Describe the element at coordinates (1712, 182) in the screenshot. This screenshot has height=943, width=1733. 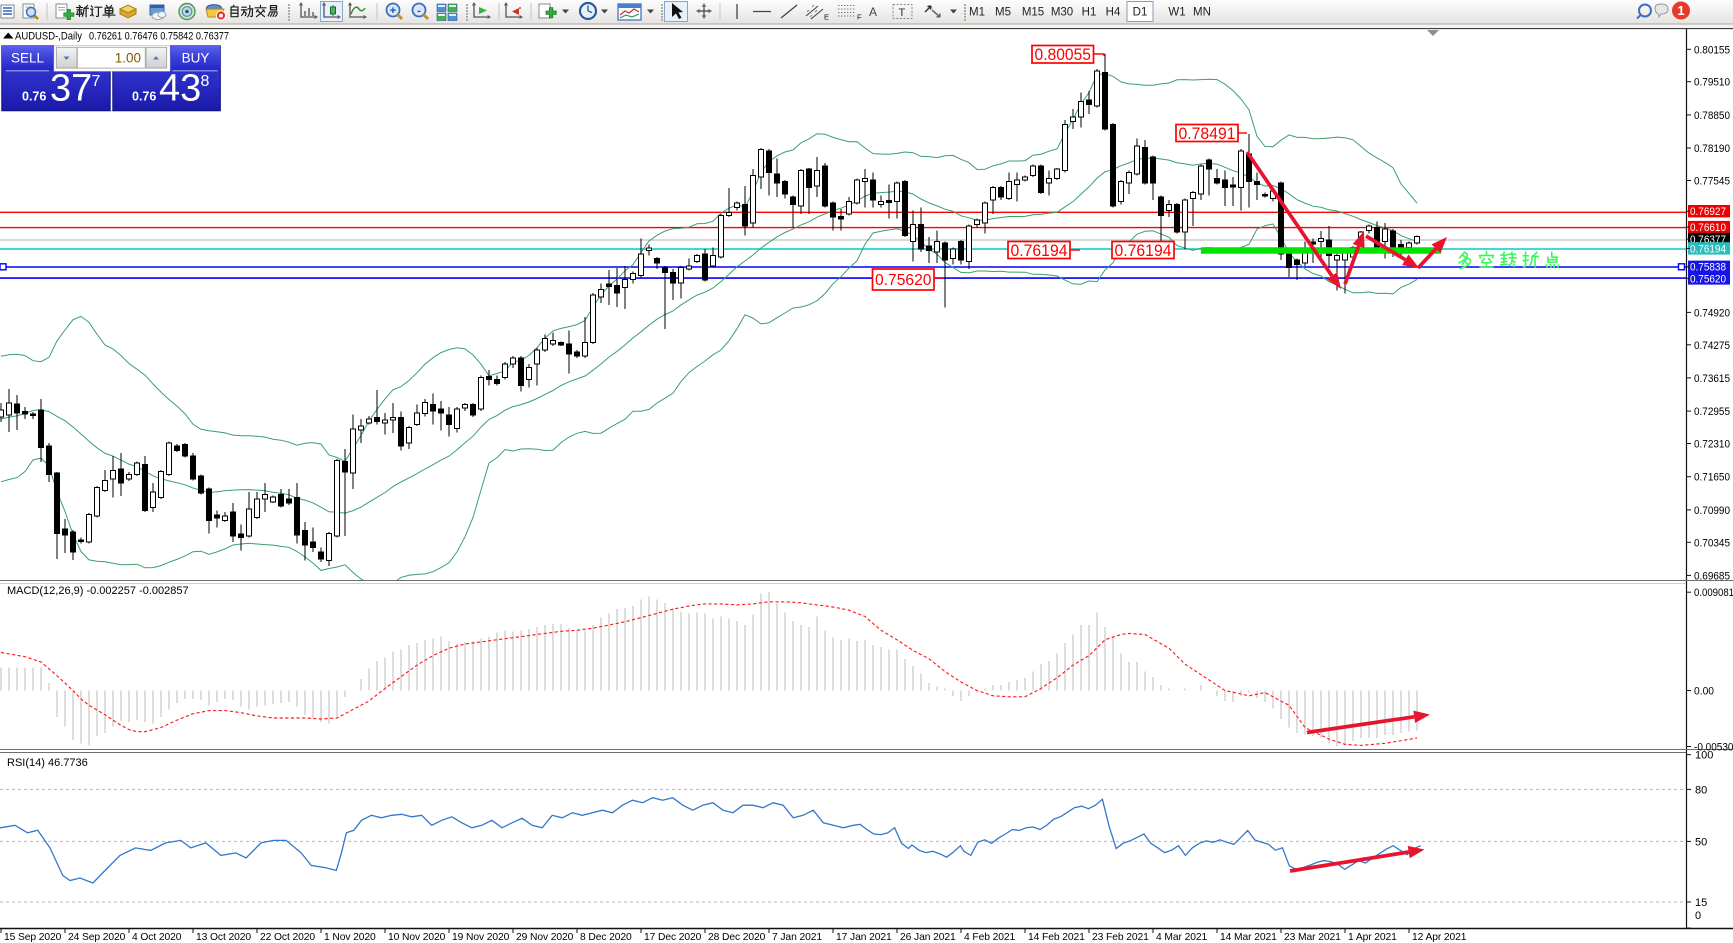
I see `svg-text: 0.77545` at that location.